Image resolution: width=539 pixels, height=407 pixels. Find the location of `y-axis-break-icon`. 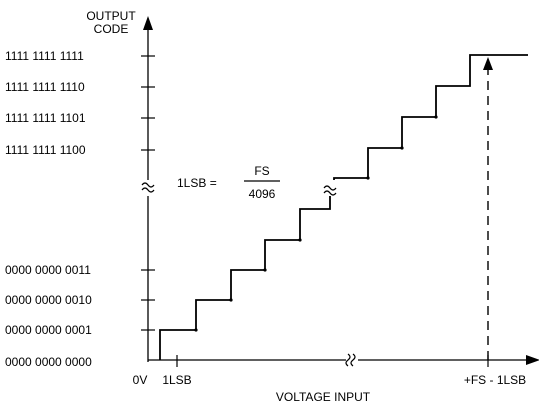

y-axis-break-icon is located at coordinates (148, 187).